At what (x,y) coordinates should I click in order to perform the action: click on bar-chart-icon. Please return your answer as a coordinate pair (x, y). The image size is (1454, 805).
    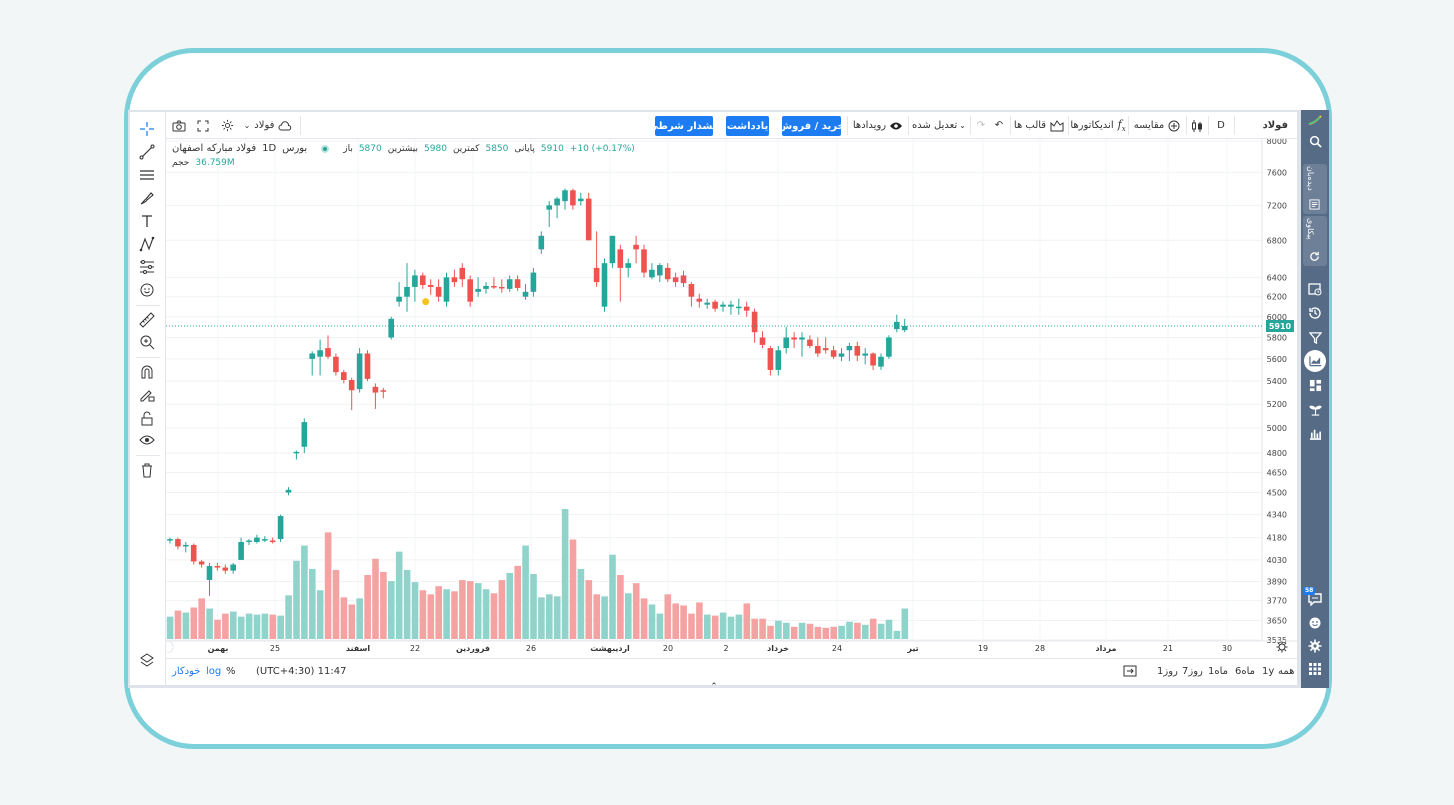
    Looking at the image, I should click on (1315, 433).